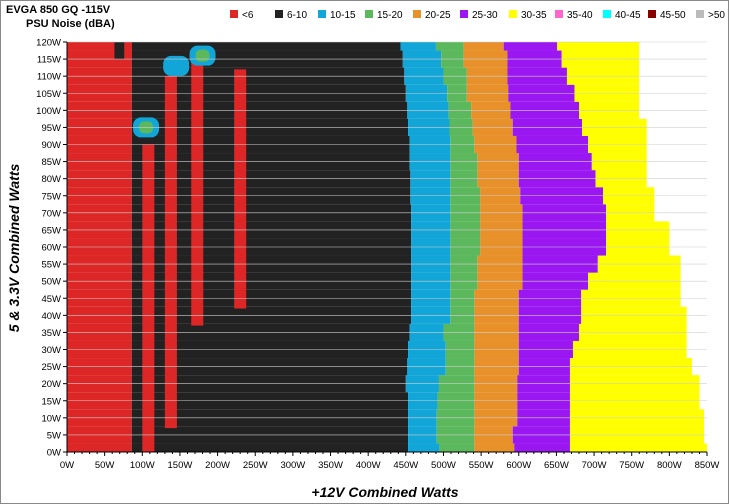 Image resolution: width=729 pixels, height=504 pixels. What do you see at coordinates (48, 94) in the screenshot?
I see `y-tick-label: 105W` at bounding box center [48, 94].